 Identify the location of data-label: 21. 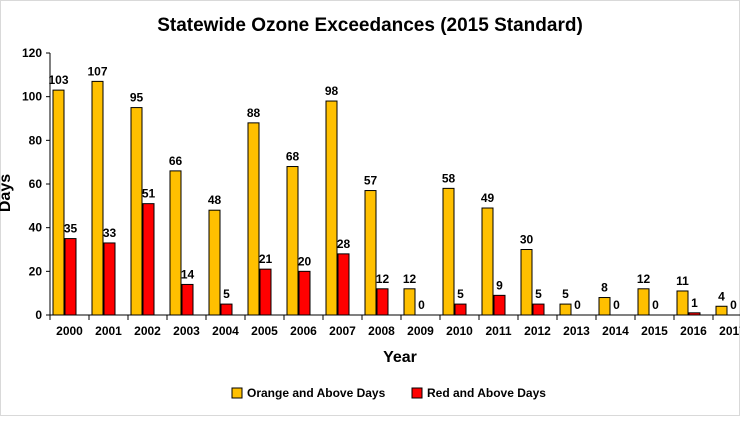
(266, 259).